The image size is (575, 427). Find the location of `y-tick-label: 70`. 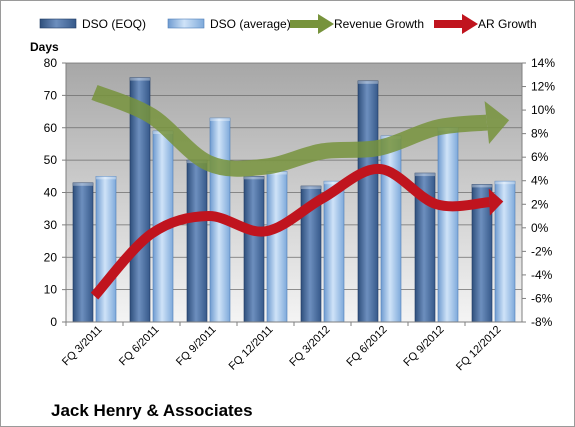

y-tick-label: 70 is located at coordinates (51, 95).